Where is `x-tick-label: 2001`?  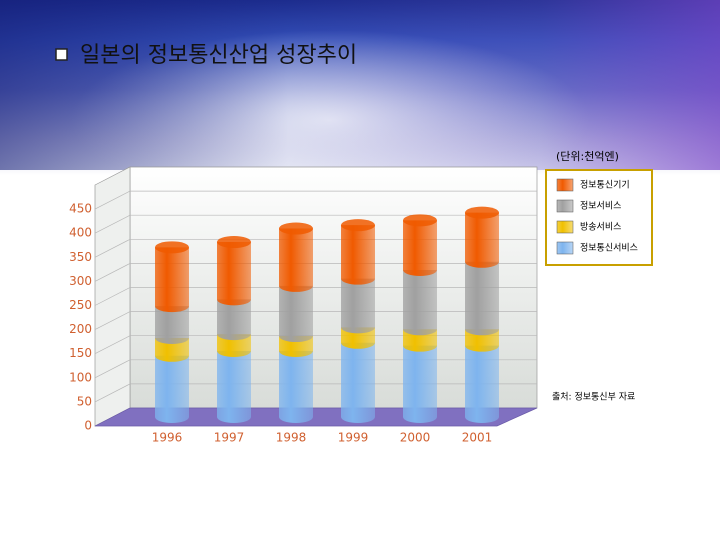
x-tick-label: 2001 is located at coordinates (477, 438).